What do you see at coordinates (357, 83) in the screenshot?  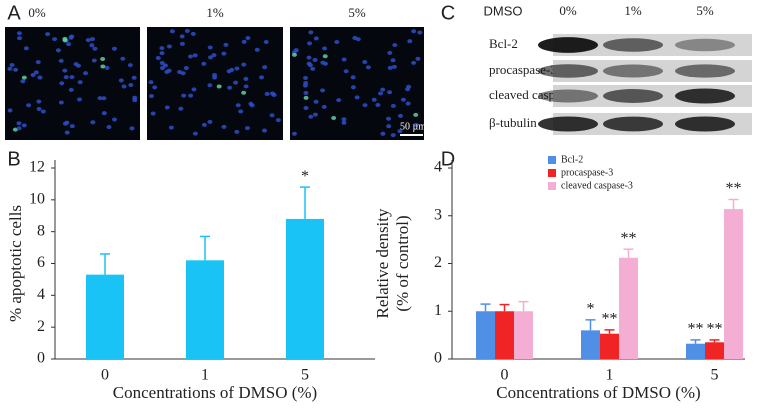 I see `micrograph` at bounding box center [357, 83].